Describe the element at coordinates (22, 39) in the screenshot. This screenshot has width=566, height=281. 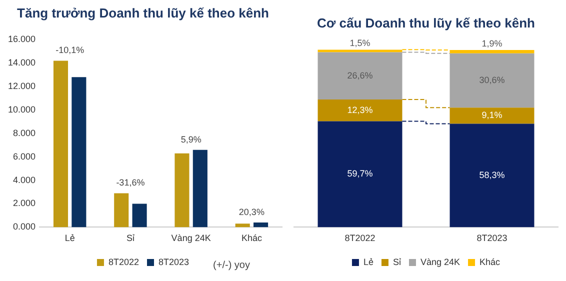
I see `y-tick-label: 16.000` at that location.